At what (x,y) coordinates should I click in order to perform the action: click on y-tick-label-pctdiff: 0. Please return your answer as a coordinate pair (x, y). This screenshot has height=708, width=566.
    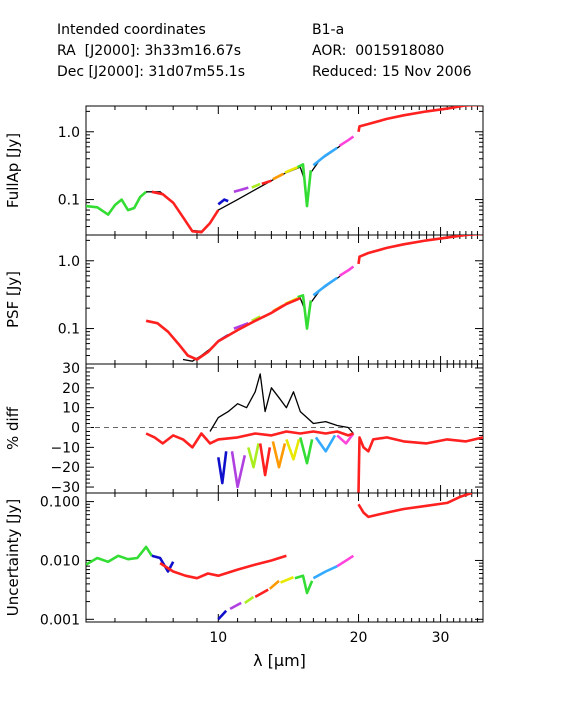
    Looking at the image, I should click on (75, 429).